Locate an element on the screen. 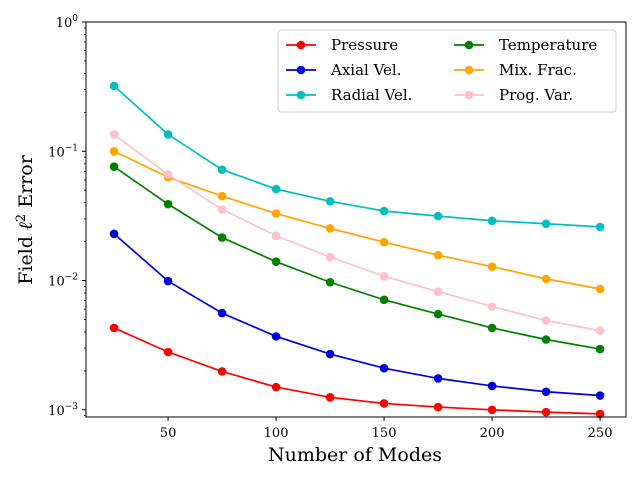 The height and width of the screenshot is (480, 640). legend-label: Temperature is located at coordinates (548, 45).